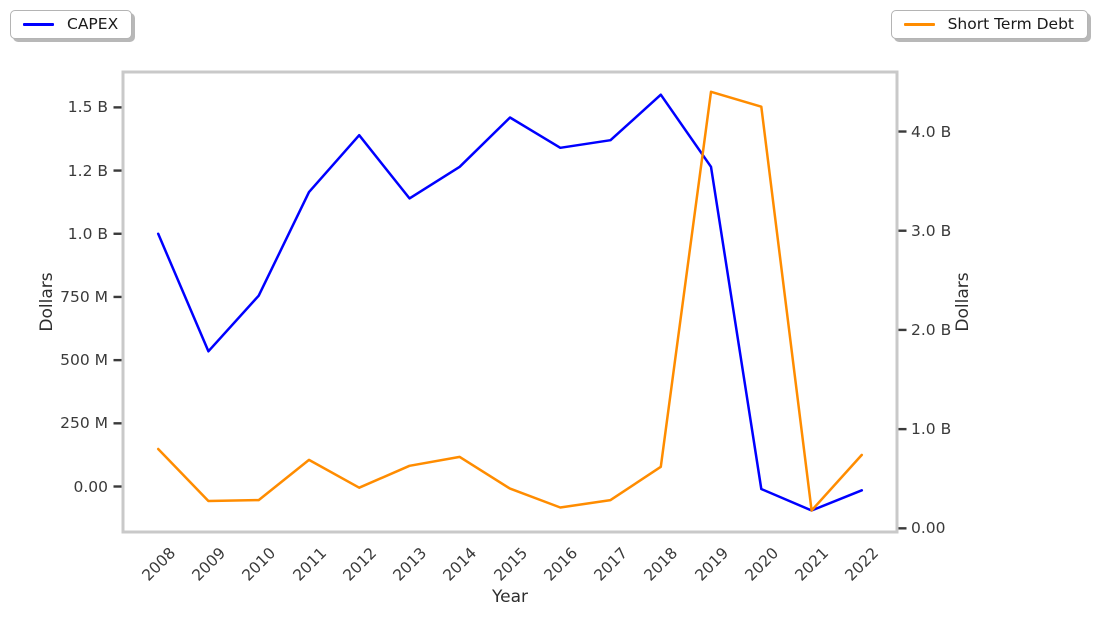 The width and height of the screenshot is (1095, 618). I want to click on y-tick-label-right: 0.00, so click(928, 528).